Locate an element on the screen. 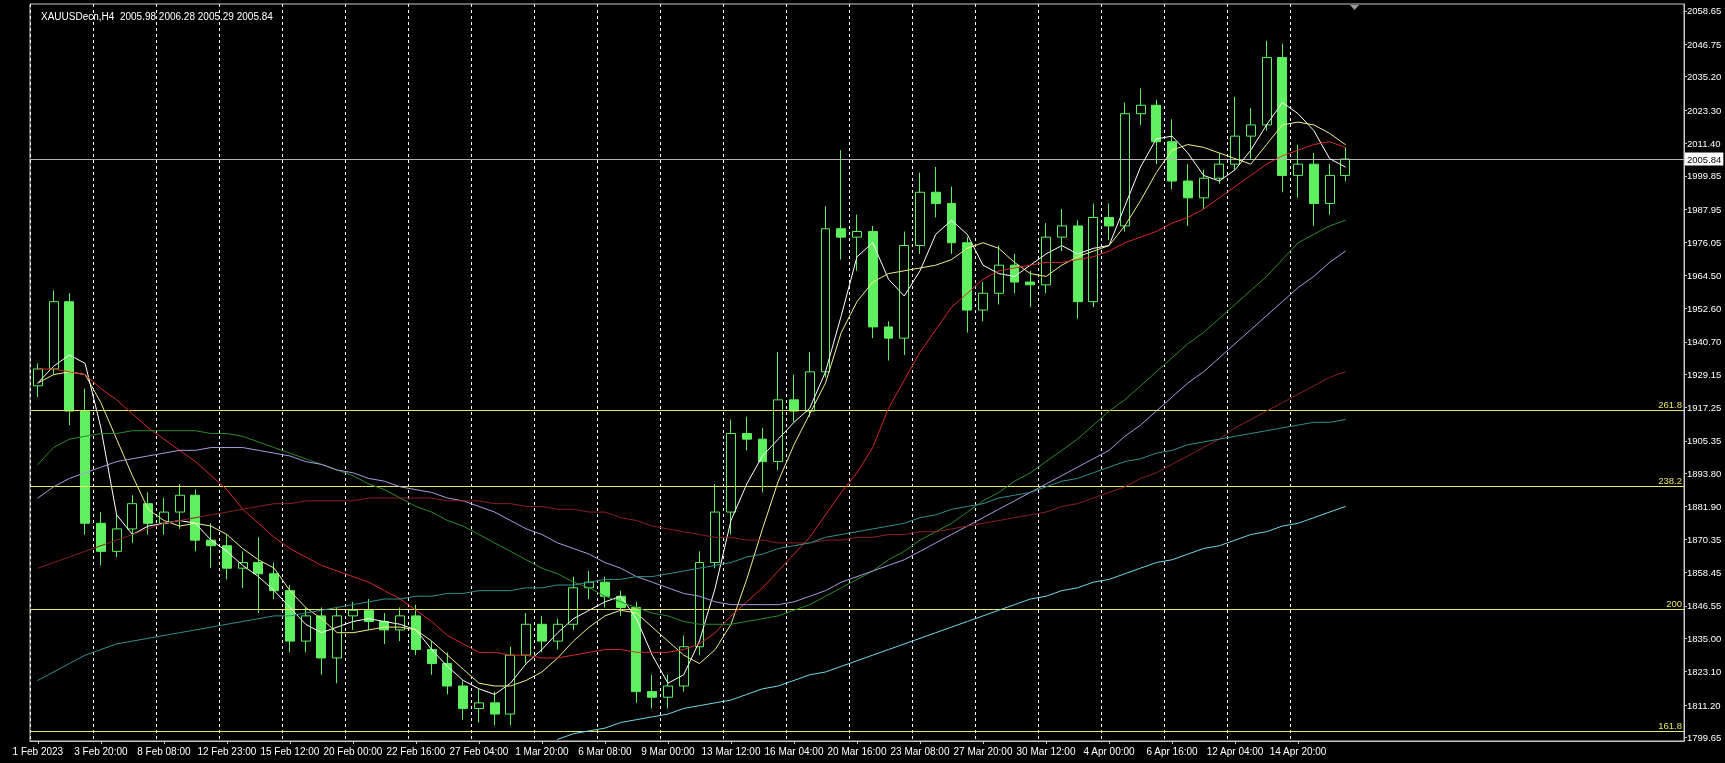 The height and width of the screenshot is (763, 1725). y-tick-label: 1858.45 is located at coordinates (1704, 573).